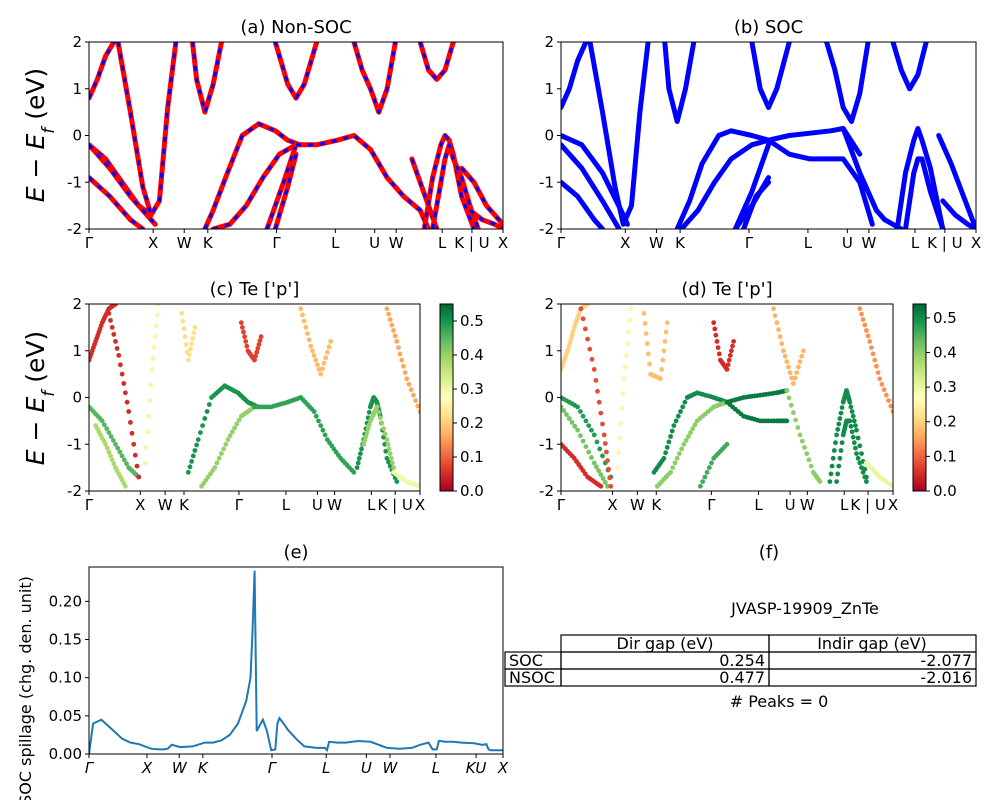  Describe the element at coordinates (296, 662) in the screenshot. I see `plot-area-e` at that location.